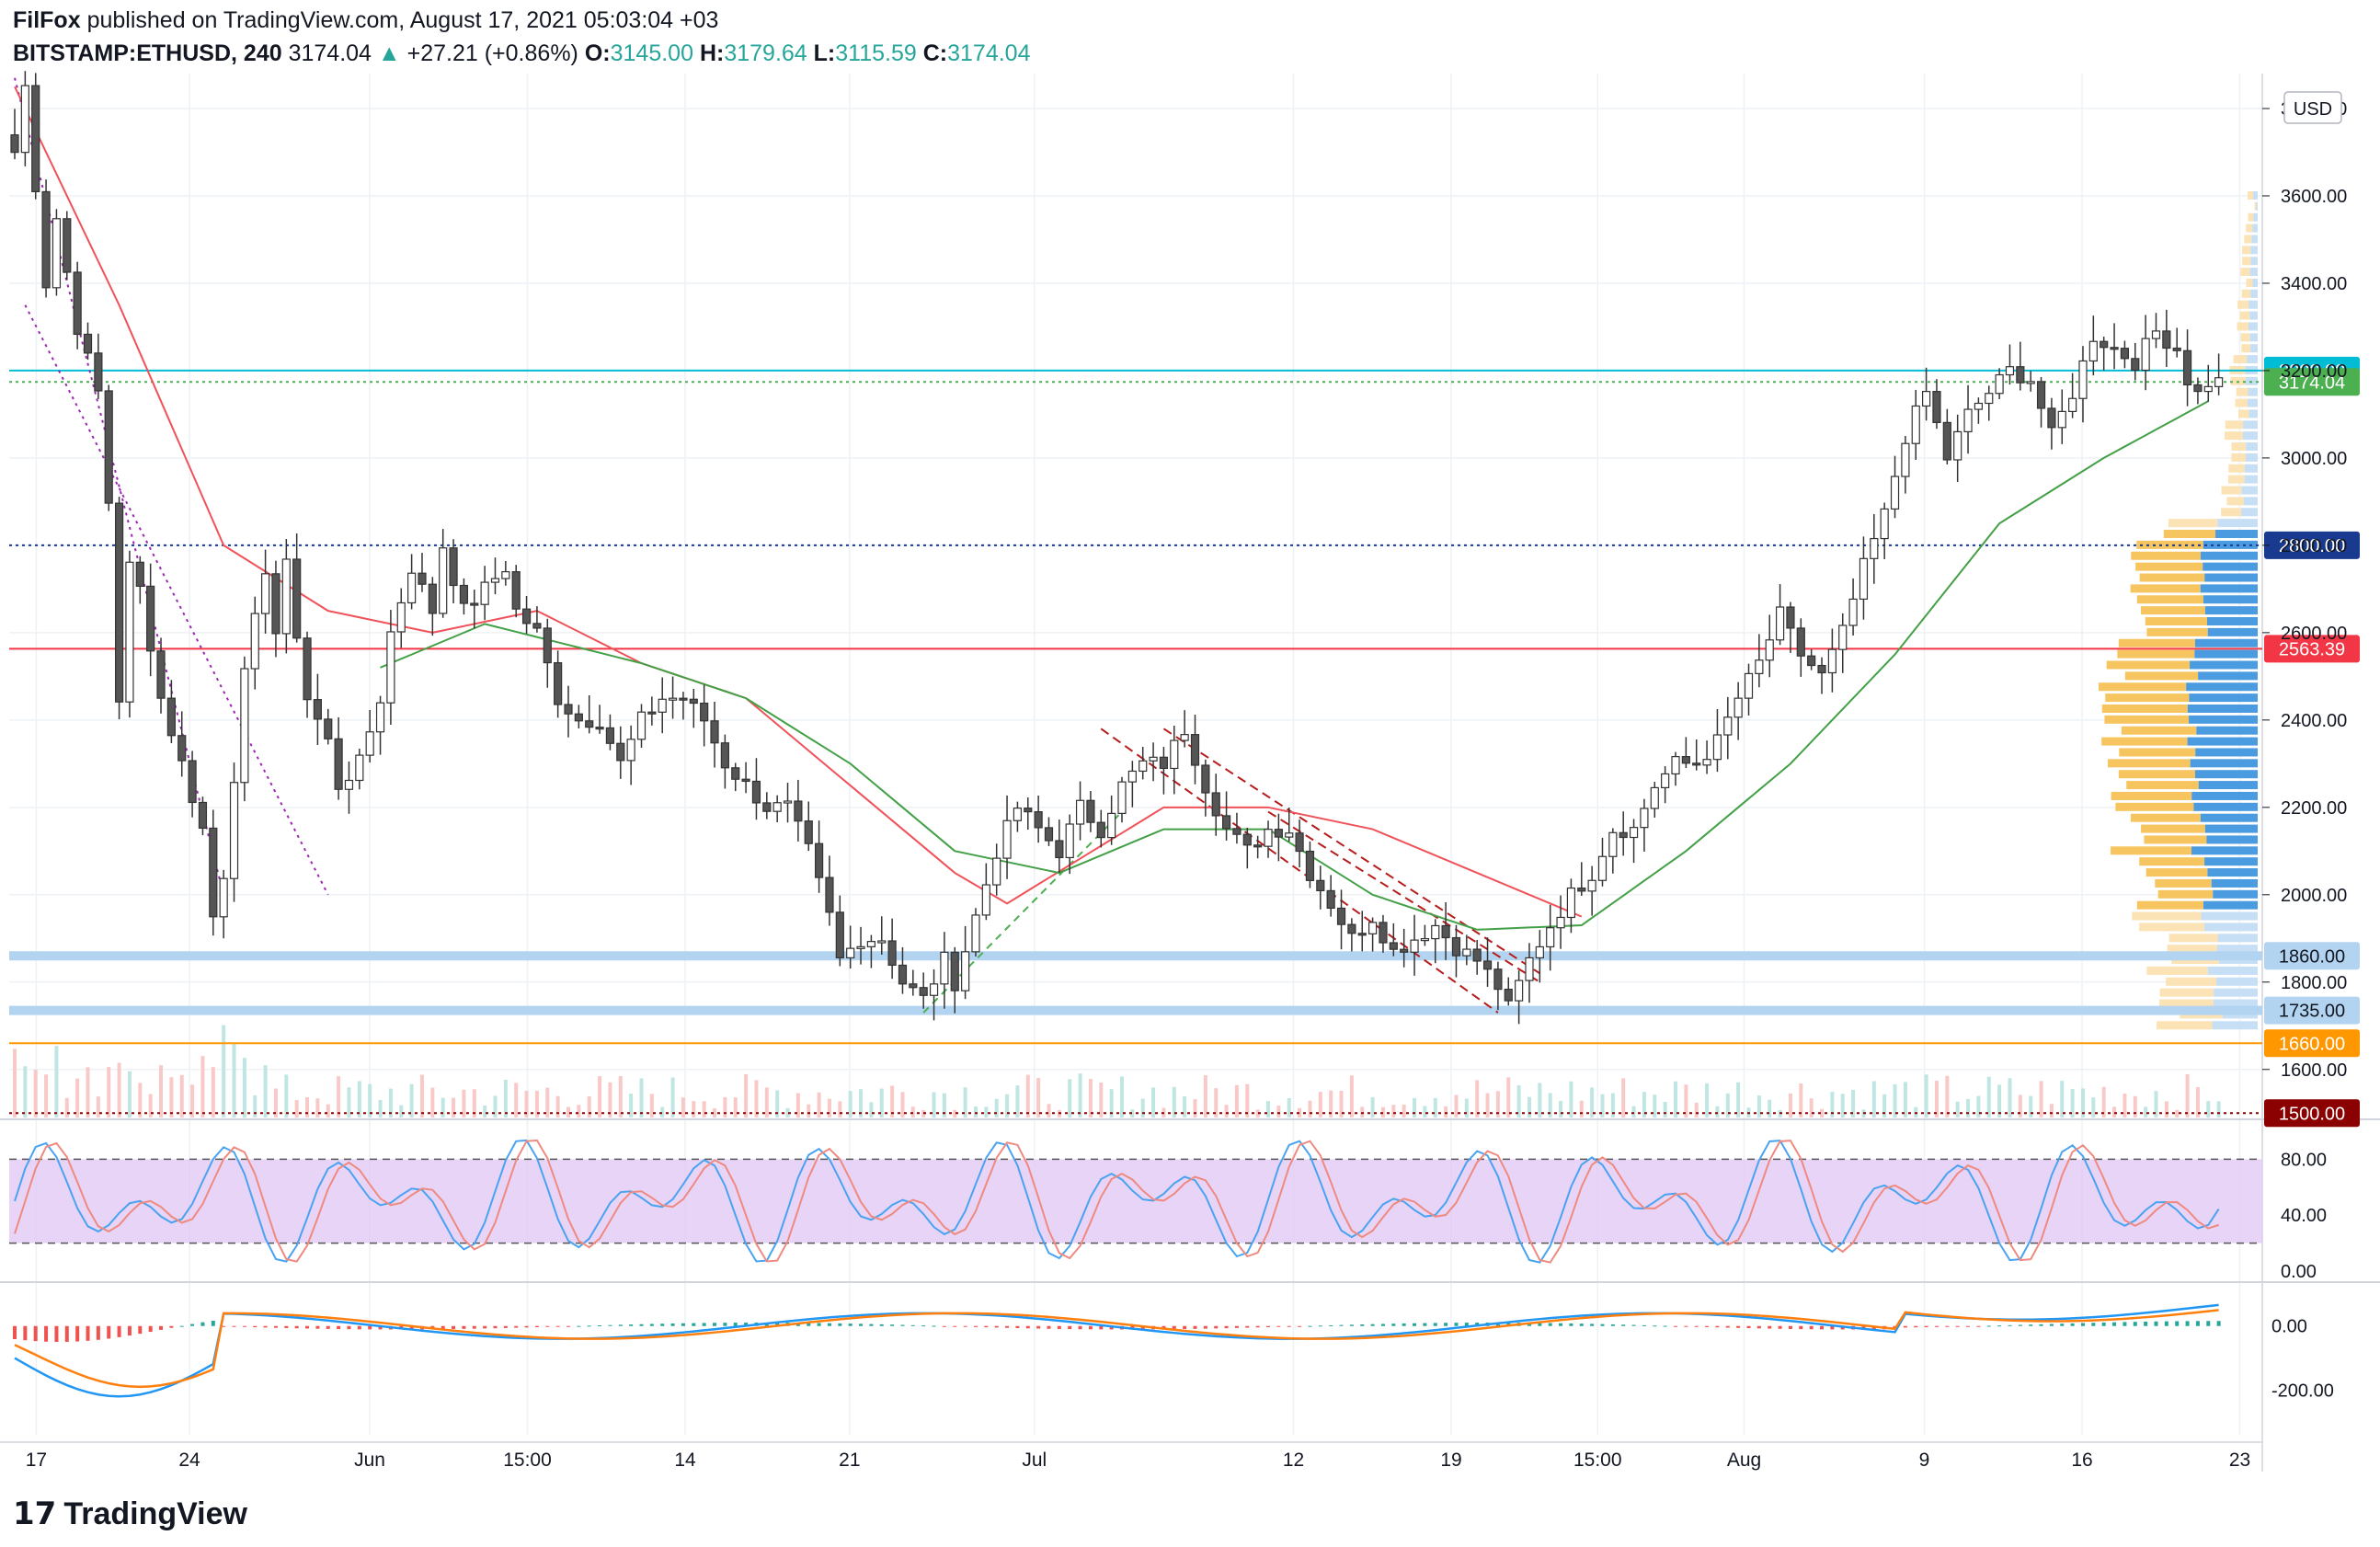 This screenshot has height=1547, width=2380. I want to click on author-name: FilFox, so click(47, 20).